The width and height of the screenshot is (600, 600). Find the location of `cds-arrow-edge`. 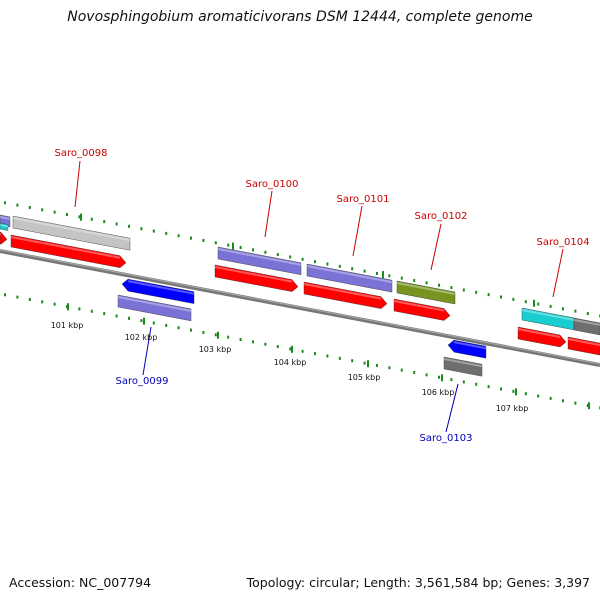

cds-arrow-edge is located at coordinates (4, 238).